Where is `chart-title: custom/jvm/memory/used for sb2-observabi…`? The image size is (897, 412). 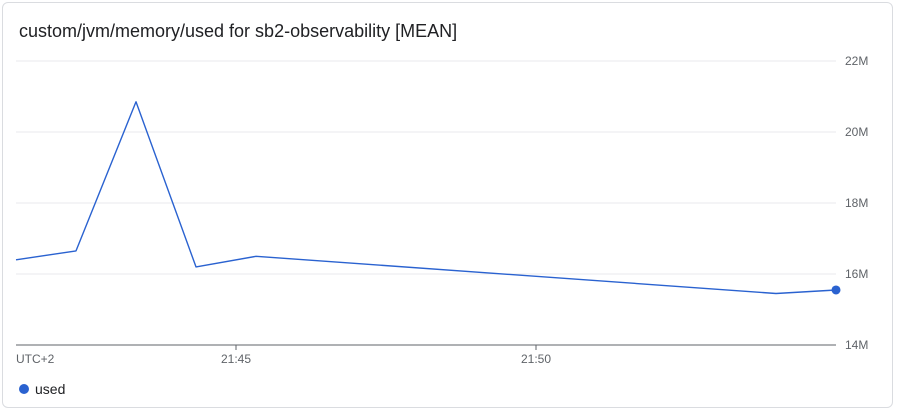
chart-title: custom/jvm/memory/used for sb2-observabi… is located at coordinates (238, 31).